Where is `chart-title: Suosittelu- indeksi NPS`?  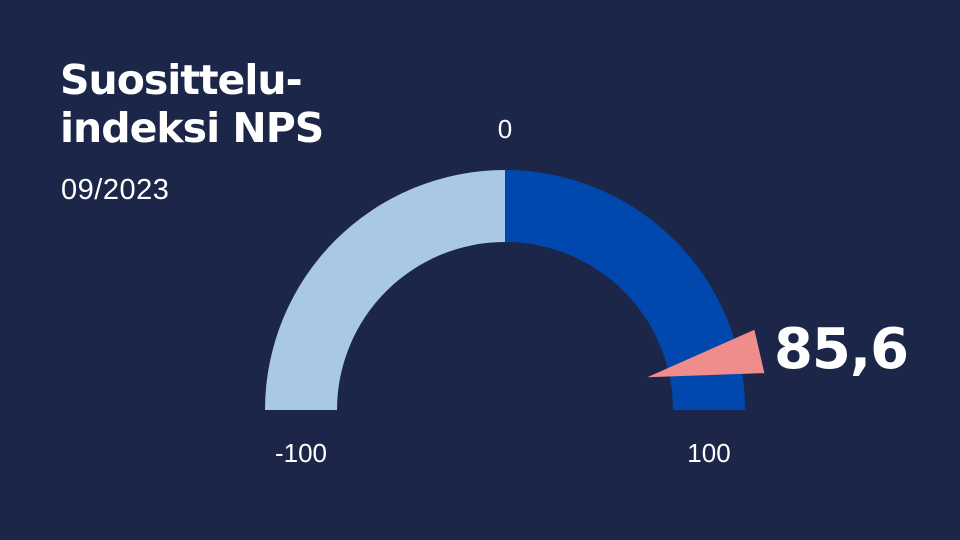
chart-title: Suosittelu- indeksi NPS is located at coordinates (192, 104).